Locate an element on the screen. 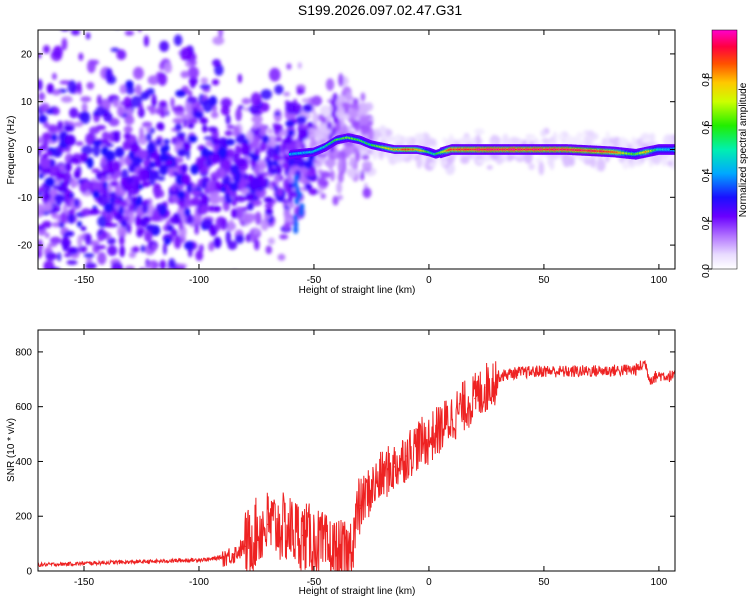 The height and width of the screenshot is (600, 750). x-tick-label: 100 is located at coordinates (659, 582).